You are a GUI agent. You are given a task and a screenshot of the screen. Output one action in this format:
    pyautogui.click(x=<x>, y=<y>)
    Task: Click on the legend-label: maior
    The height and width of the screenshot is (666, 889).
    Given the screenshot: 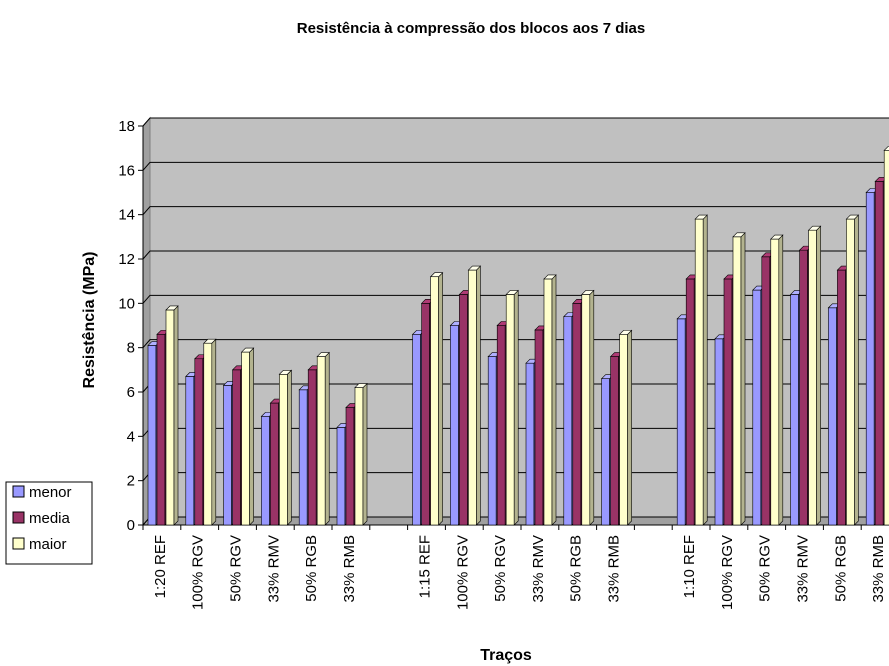 What is the action you would take?
    pyautogui.click(x=48, y=544)
    